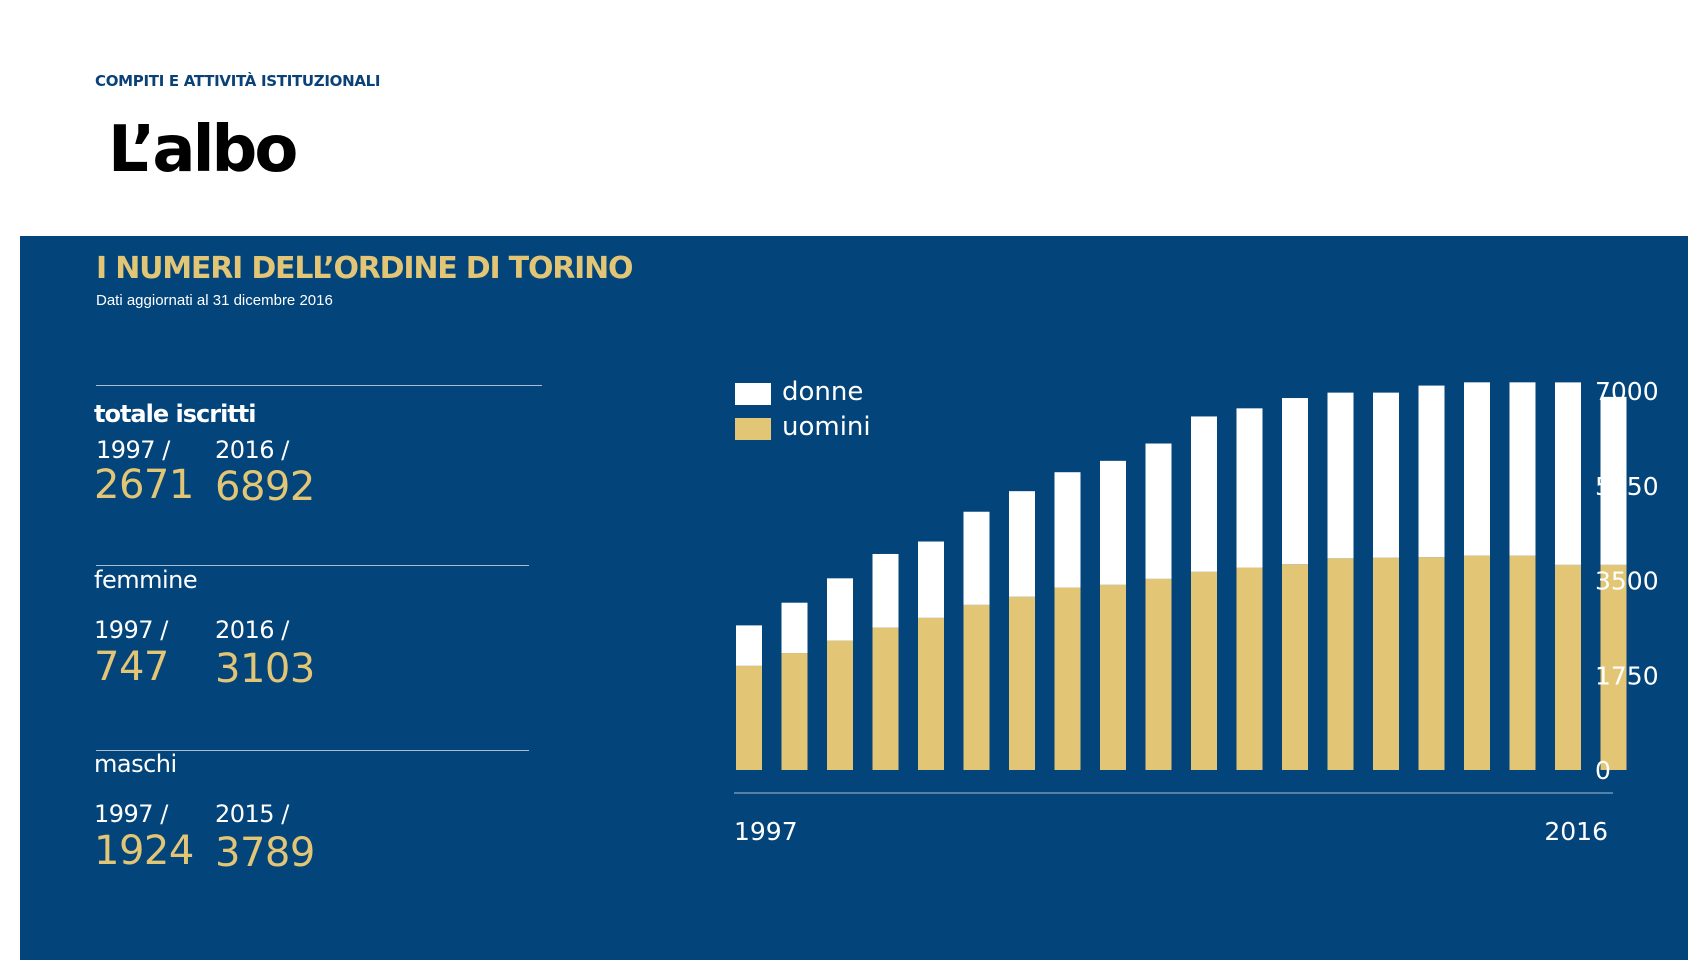  I want to click on bar-uomini-2000, so click(885, 698).